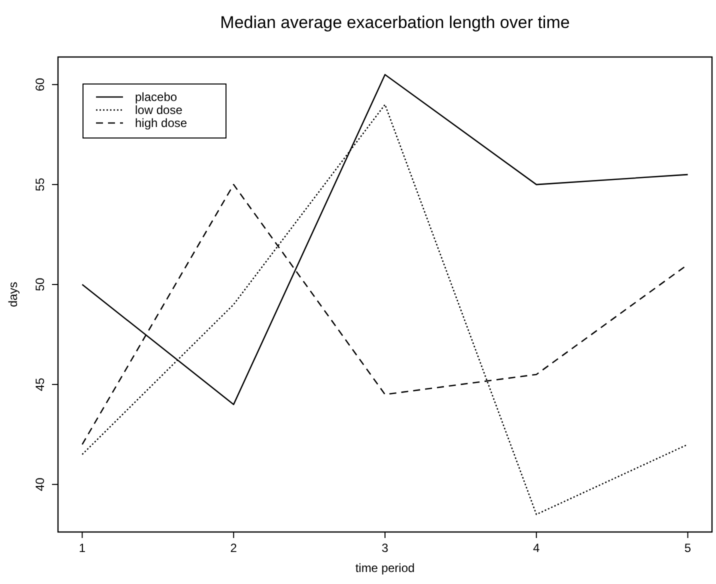 The width and height of the screenshot is (716, 584). I want to click on x-tick-label: 5, so click(688, 547).